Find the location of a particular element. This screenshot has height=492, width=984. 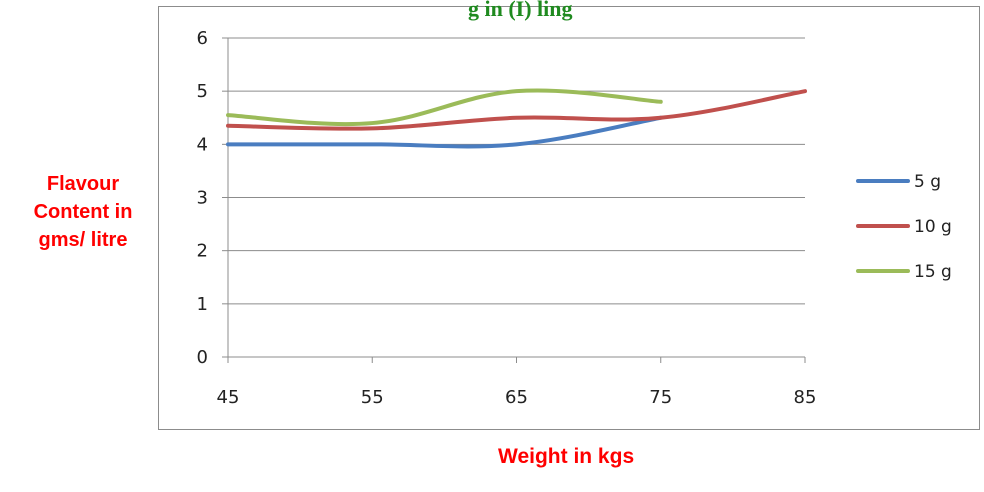

x-tick-label-45: 45 is located at coordinates (228, 397).